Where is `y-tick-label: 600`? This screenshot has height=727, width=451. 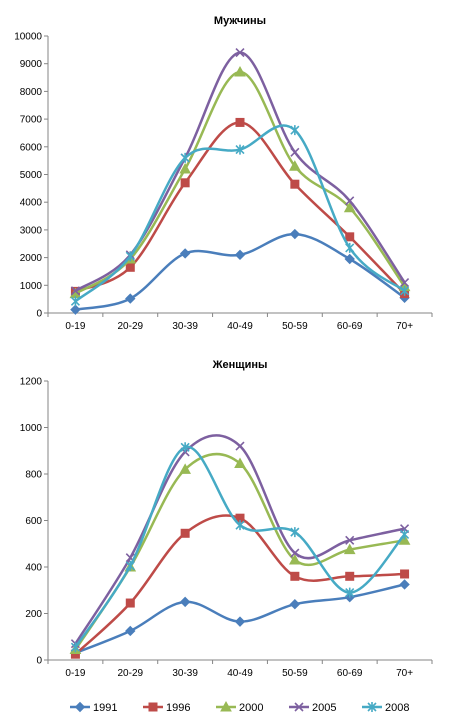 y-tick-label: 600 is located at coordinates (33, 521).